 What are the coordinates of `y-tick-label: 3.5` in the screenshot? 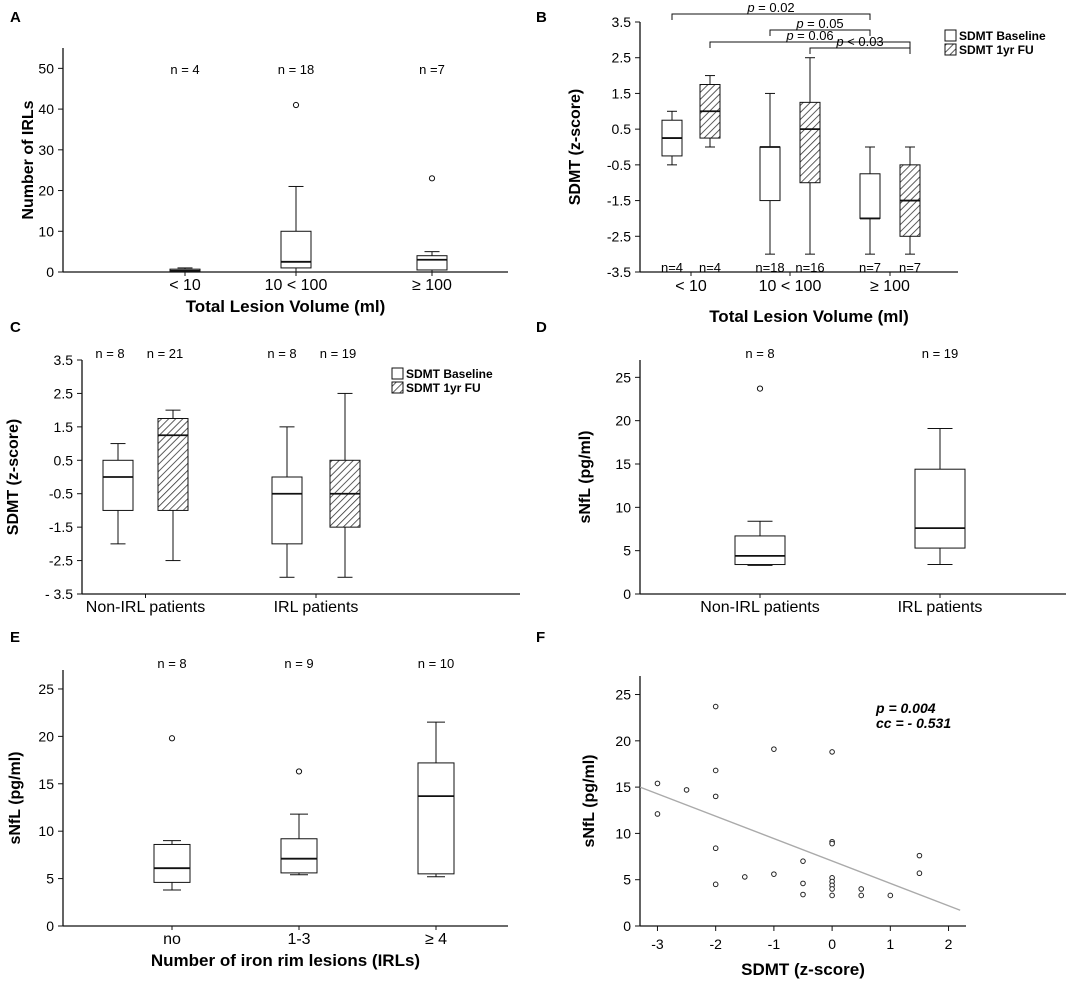 It's located at (622, 22).